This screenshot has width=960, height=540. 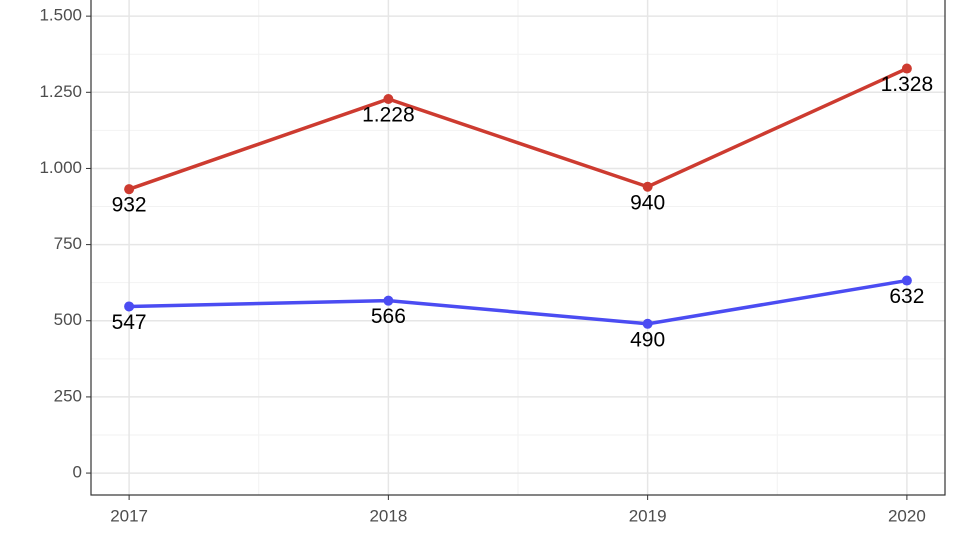 I want to click on data-label: 1.228, so click(x=388, y=115).